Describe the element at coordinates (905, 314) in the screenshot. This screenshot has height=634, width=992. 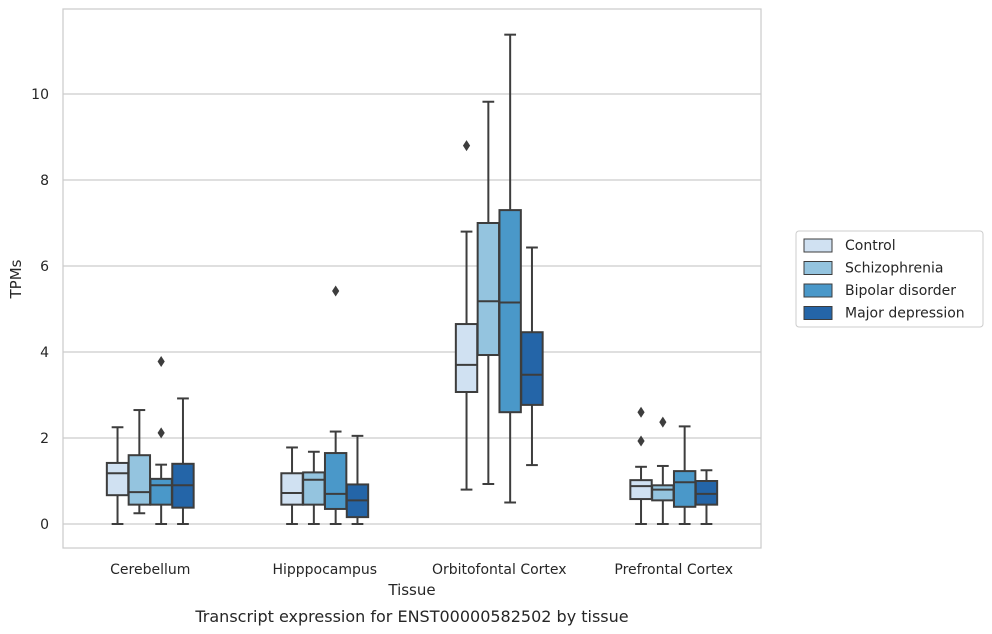
I see `legend-label: Major depression` at that location.